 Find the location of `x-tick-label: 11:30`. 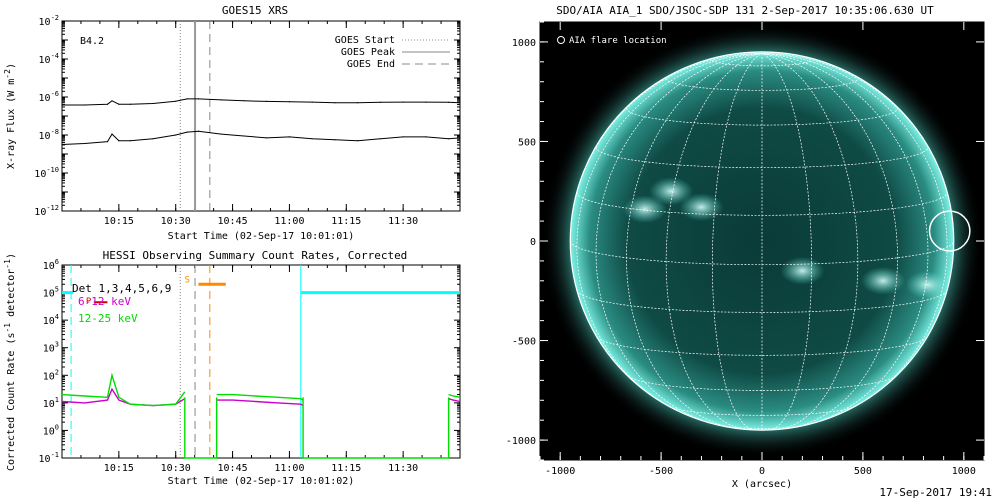

x-tick-label: 11:30 is located at coordinates (403, 221).